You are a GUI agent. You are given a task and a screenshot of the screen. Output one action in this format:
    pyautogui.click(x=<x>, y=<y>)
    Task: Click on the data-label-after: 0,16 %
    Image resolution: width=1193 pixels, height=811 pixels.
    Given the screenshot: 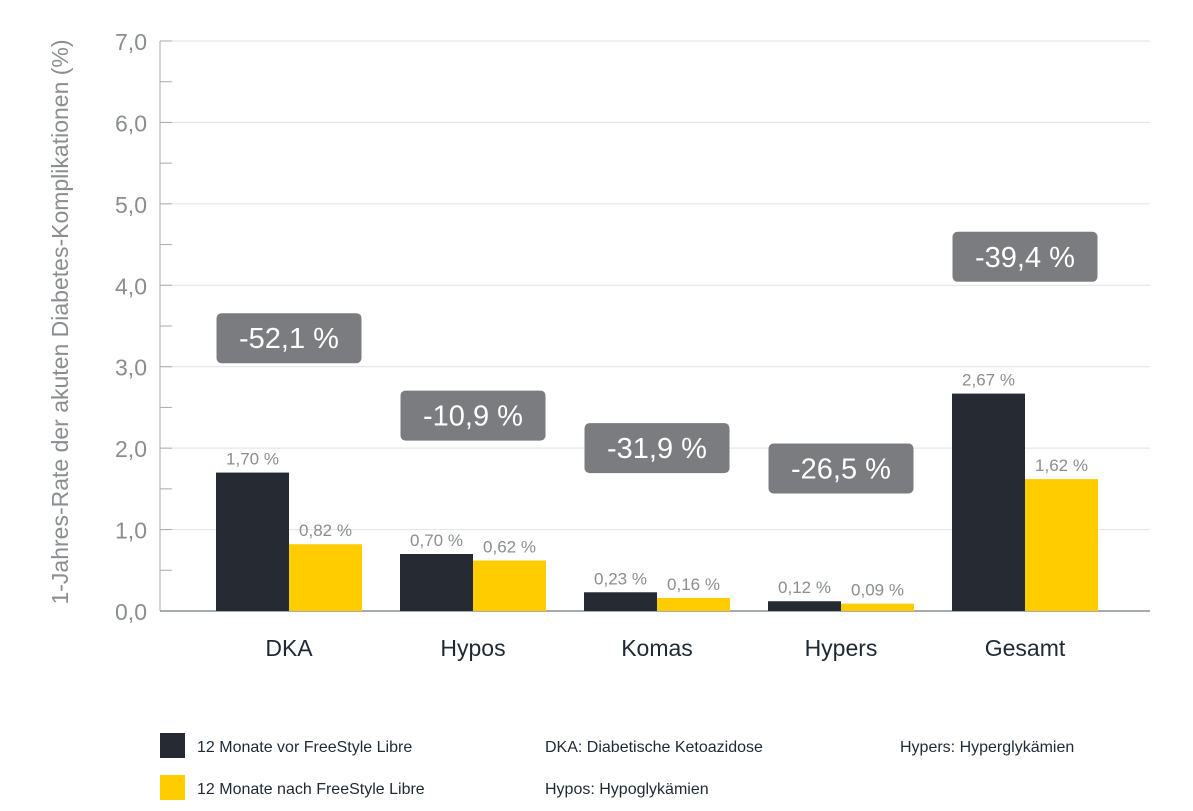 What is the action you would take?
    pyautogui.click(x=693, y=584)
    